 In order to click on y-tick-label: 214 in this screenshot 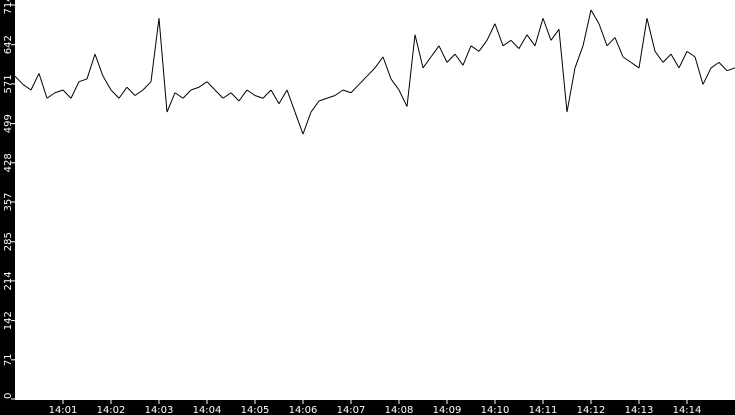, I will do `click(8, 280)`.